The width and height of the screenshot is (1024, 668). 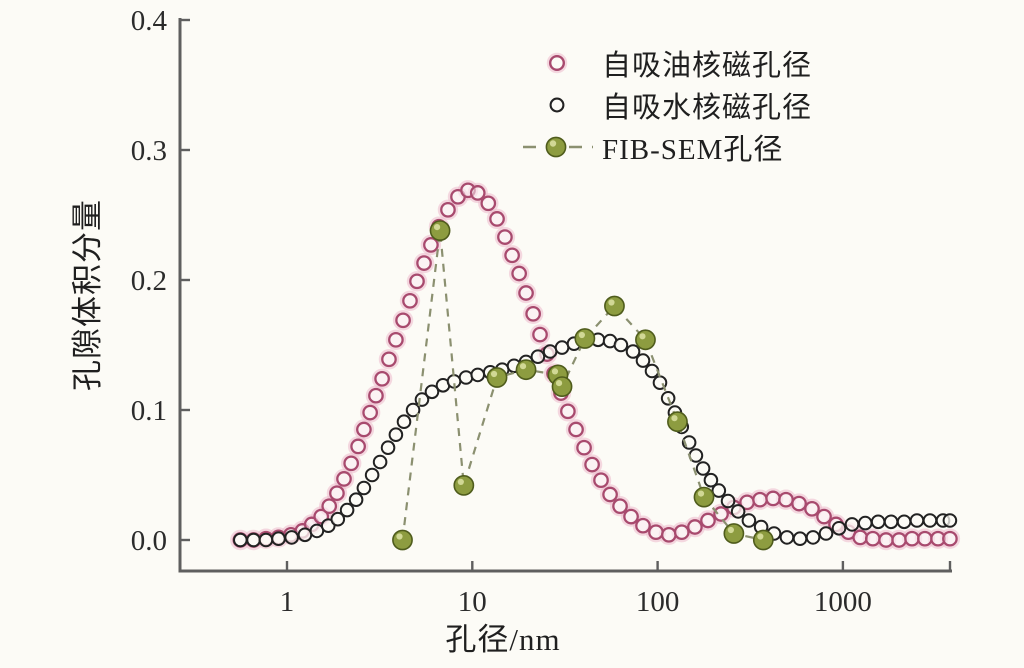 I want to click on y-axis-label: 孔隙体积分量, so click(x=87, y=295).